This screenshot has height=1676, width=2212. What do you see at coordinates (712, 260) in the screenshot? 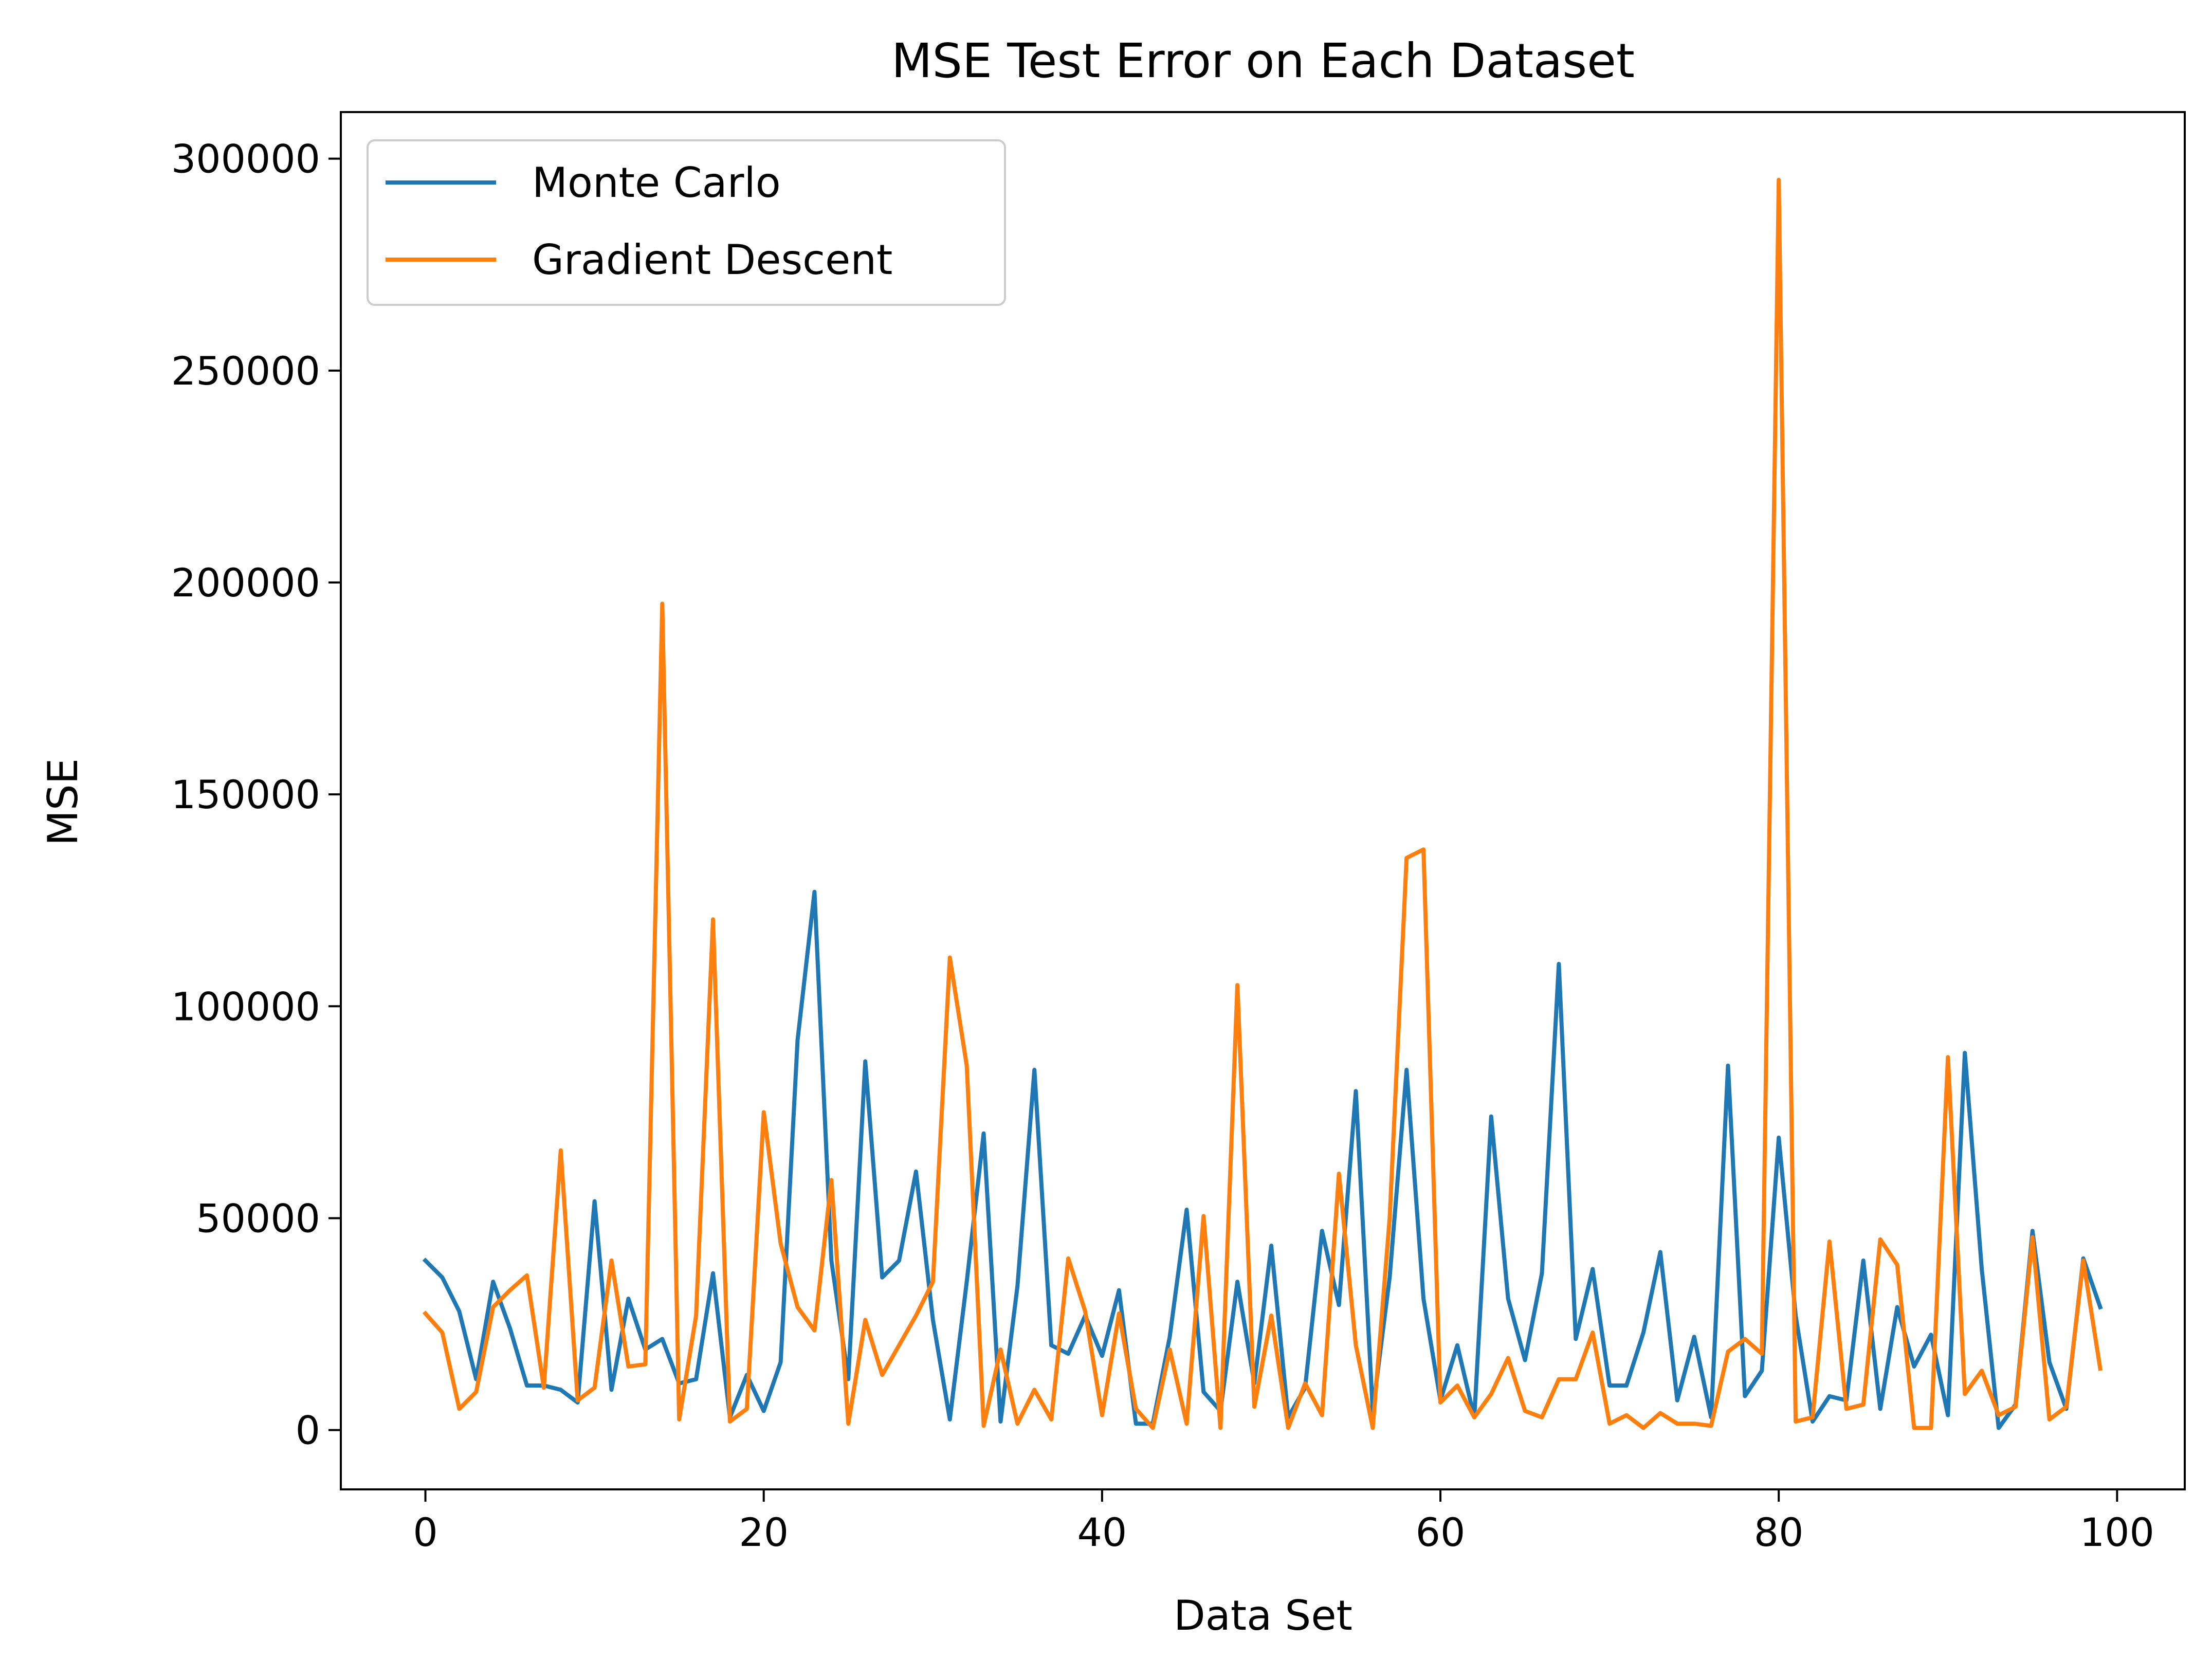
I see `legend-label-gradient-descent: Gradient Descent` at bounding box center [712, 260].